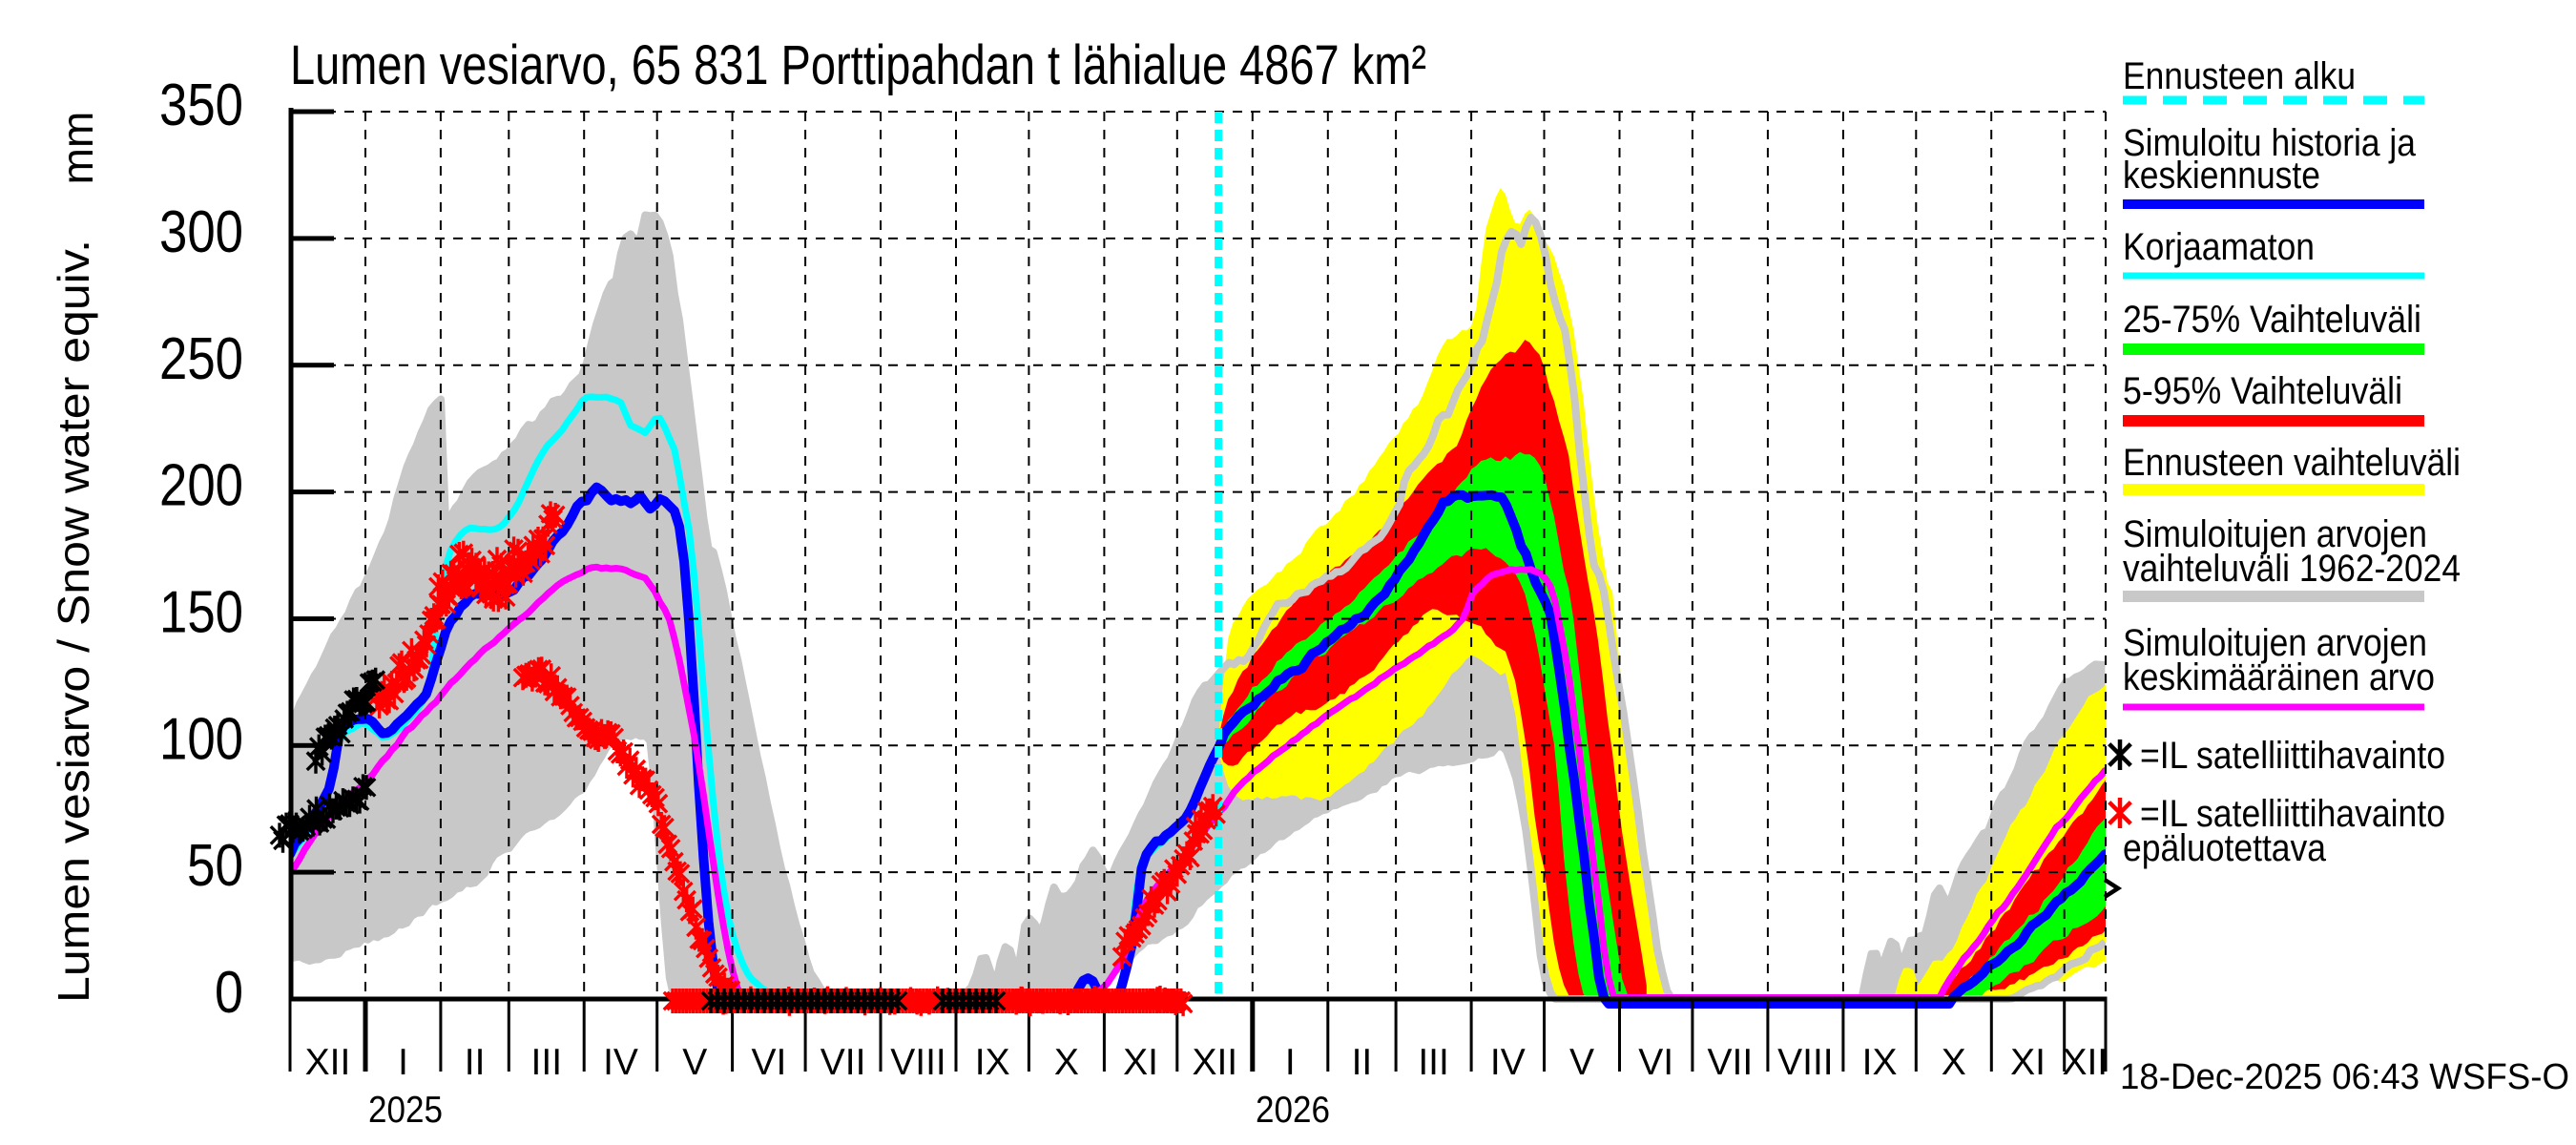 The image size is (2576, 1145). What do you see at coordinates (2239, 76) in the screenshot?
I see `svg-text: Ennusteen alku` at bounding box center [2239, 76].